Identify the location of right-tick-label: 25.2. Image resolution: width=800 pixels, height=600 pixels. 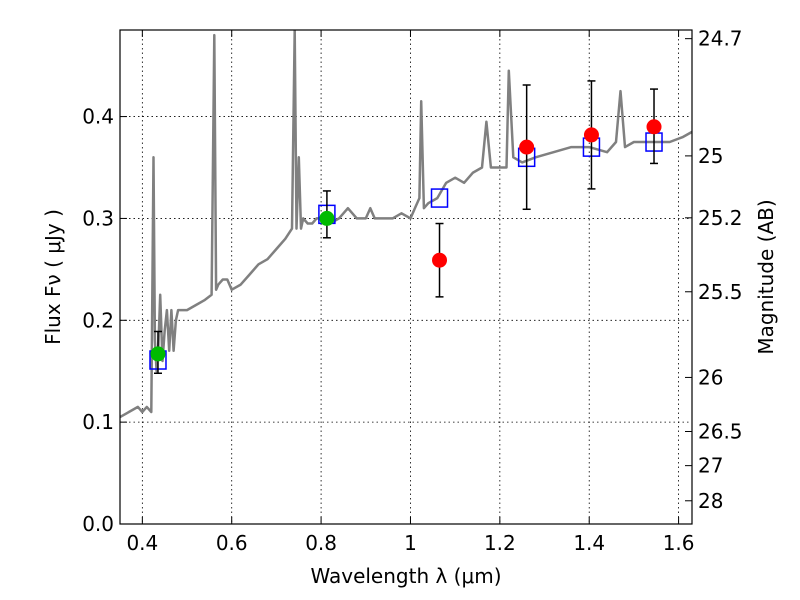
(720, 218).